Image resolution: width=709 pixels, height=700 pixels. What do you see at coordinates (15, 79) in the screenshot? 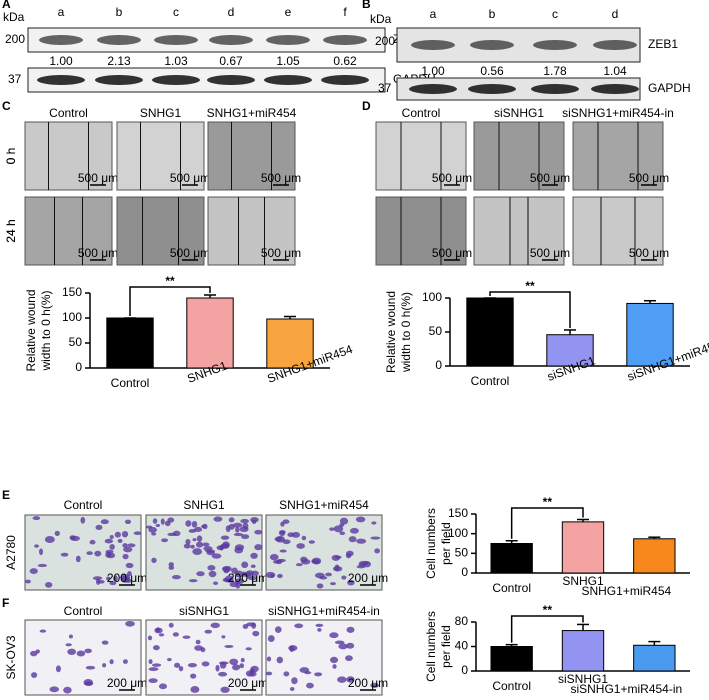
I see `marker-label: 37` at bounding box center [15, 79].